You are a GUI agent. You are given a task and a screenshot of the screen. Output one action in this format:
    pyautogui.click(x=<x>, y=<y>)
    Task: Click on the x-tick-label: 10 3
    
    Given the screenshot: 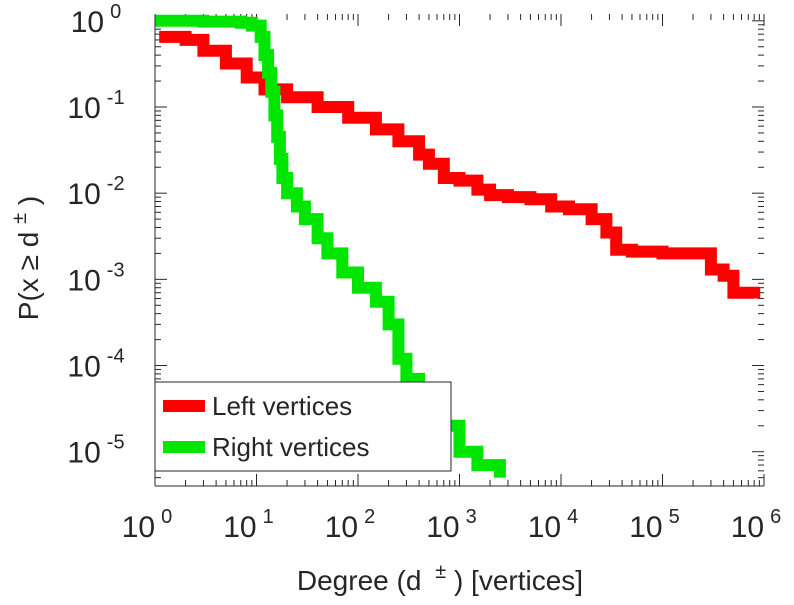 What is the action you would take?
    pyautogui.click(x=451, y=525)
    